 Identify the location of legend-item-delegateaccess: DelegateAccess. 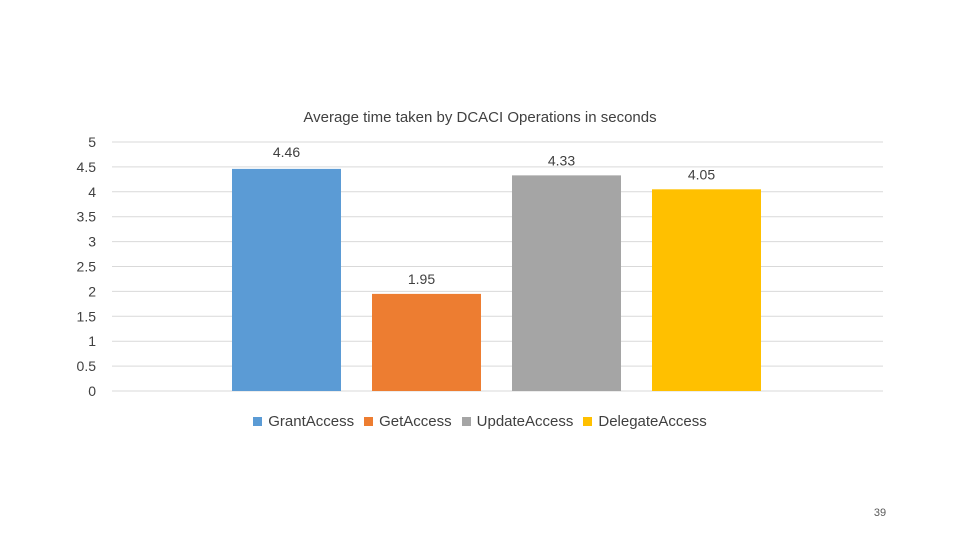
(645, 421).